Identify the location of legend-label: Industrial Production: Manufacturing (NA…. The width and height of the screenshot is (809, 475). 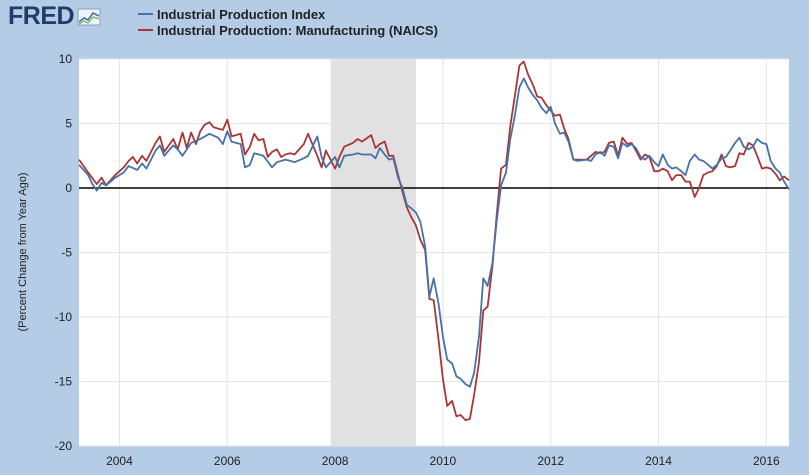
(297, 30).